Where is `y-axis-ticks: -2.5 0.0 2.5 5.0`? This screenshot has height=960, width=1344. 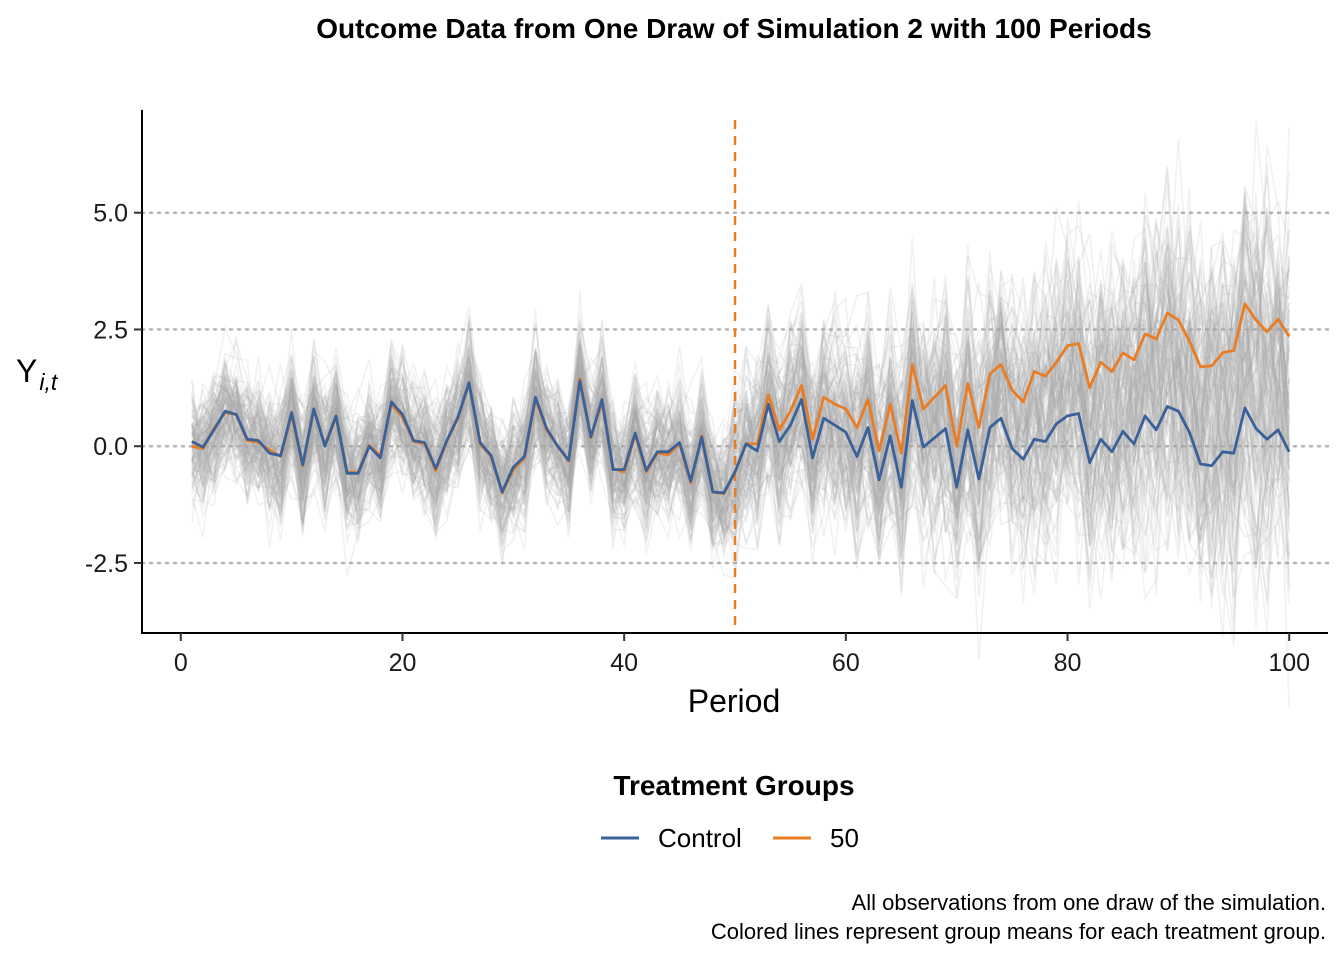
y-axis-ticks: -2.5 0.0 2.5 5.0 is located at coordinates (113, 389).